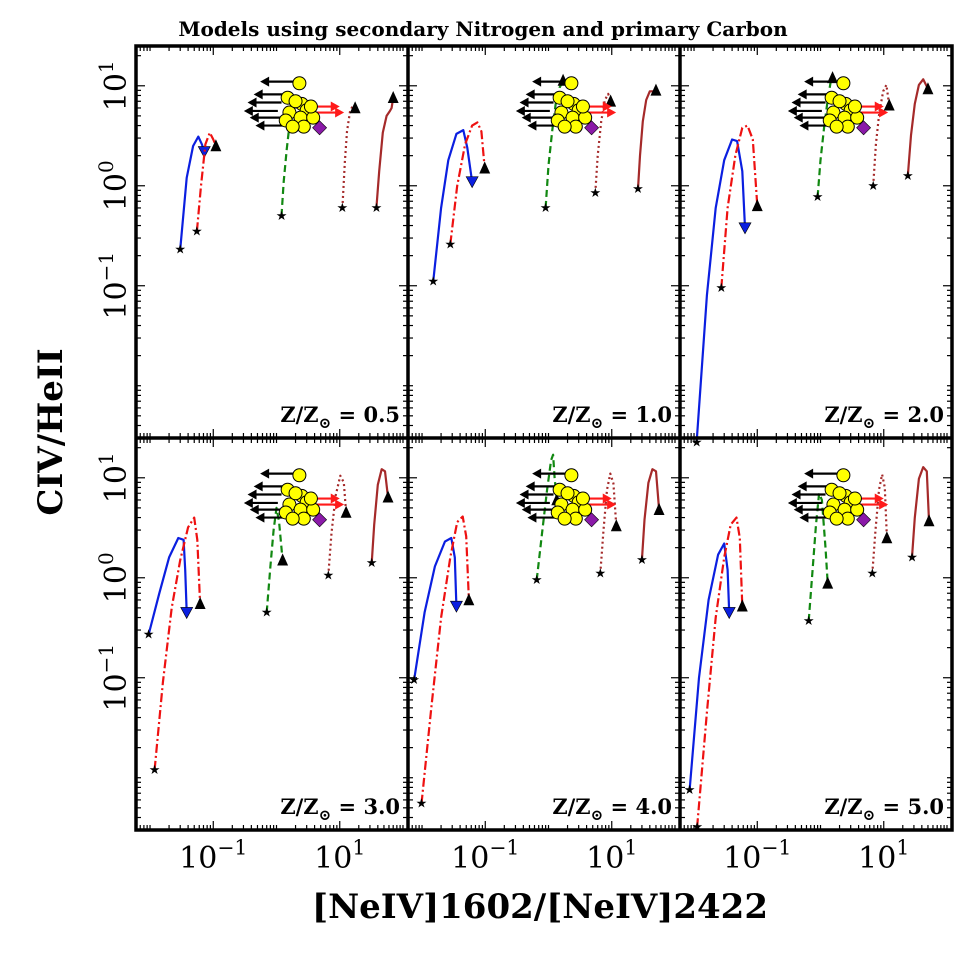 The image size is (969, 969). What do you see at coordinates (612, 809) in the screenshot?
I see `metallicity-label: Z/Z⊙ = 4.0` at bounding box center [612, 809].